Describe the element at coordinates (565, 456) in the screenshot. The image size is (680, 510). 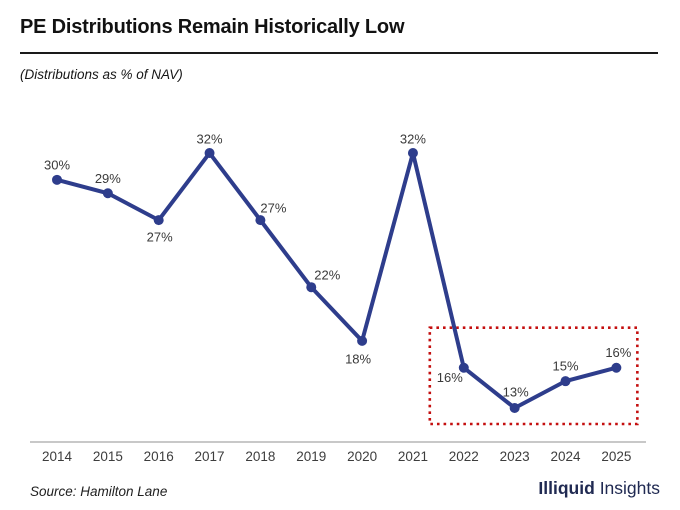
I see `x-tick-label: 2024` at that location.